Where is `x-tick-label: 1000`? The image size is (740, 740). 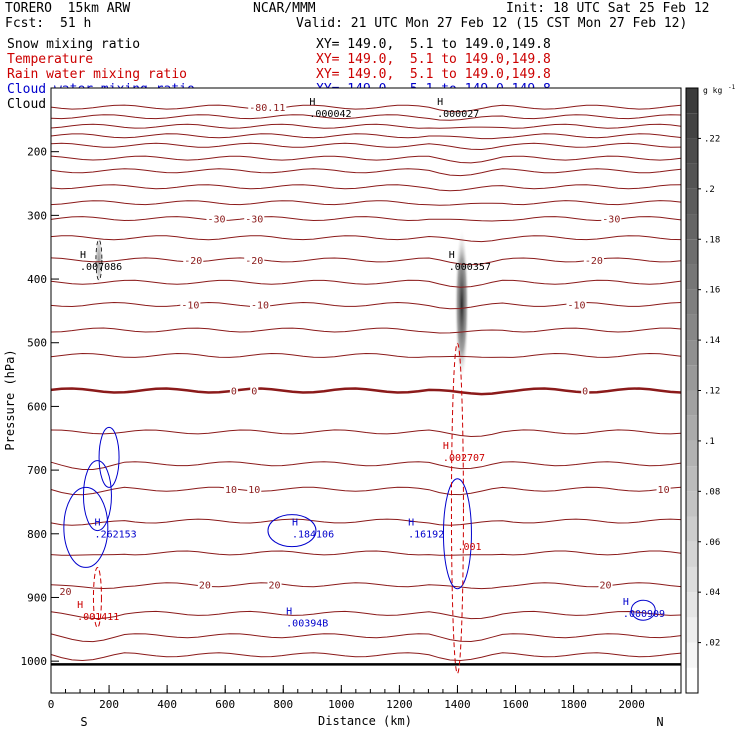
x-tick-label: 1000 is located at coordinates (341, 704).